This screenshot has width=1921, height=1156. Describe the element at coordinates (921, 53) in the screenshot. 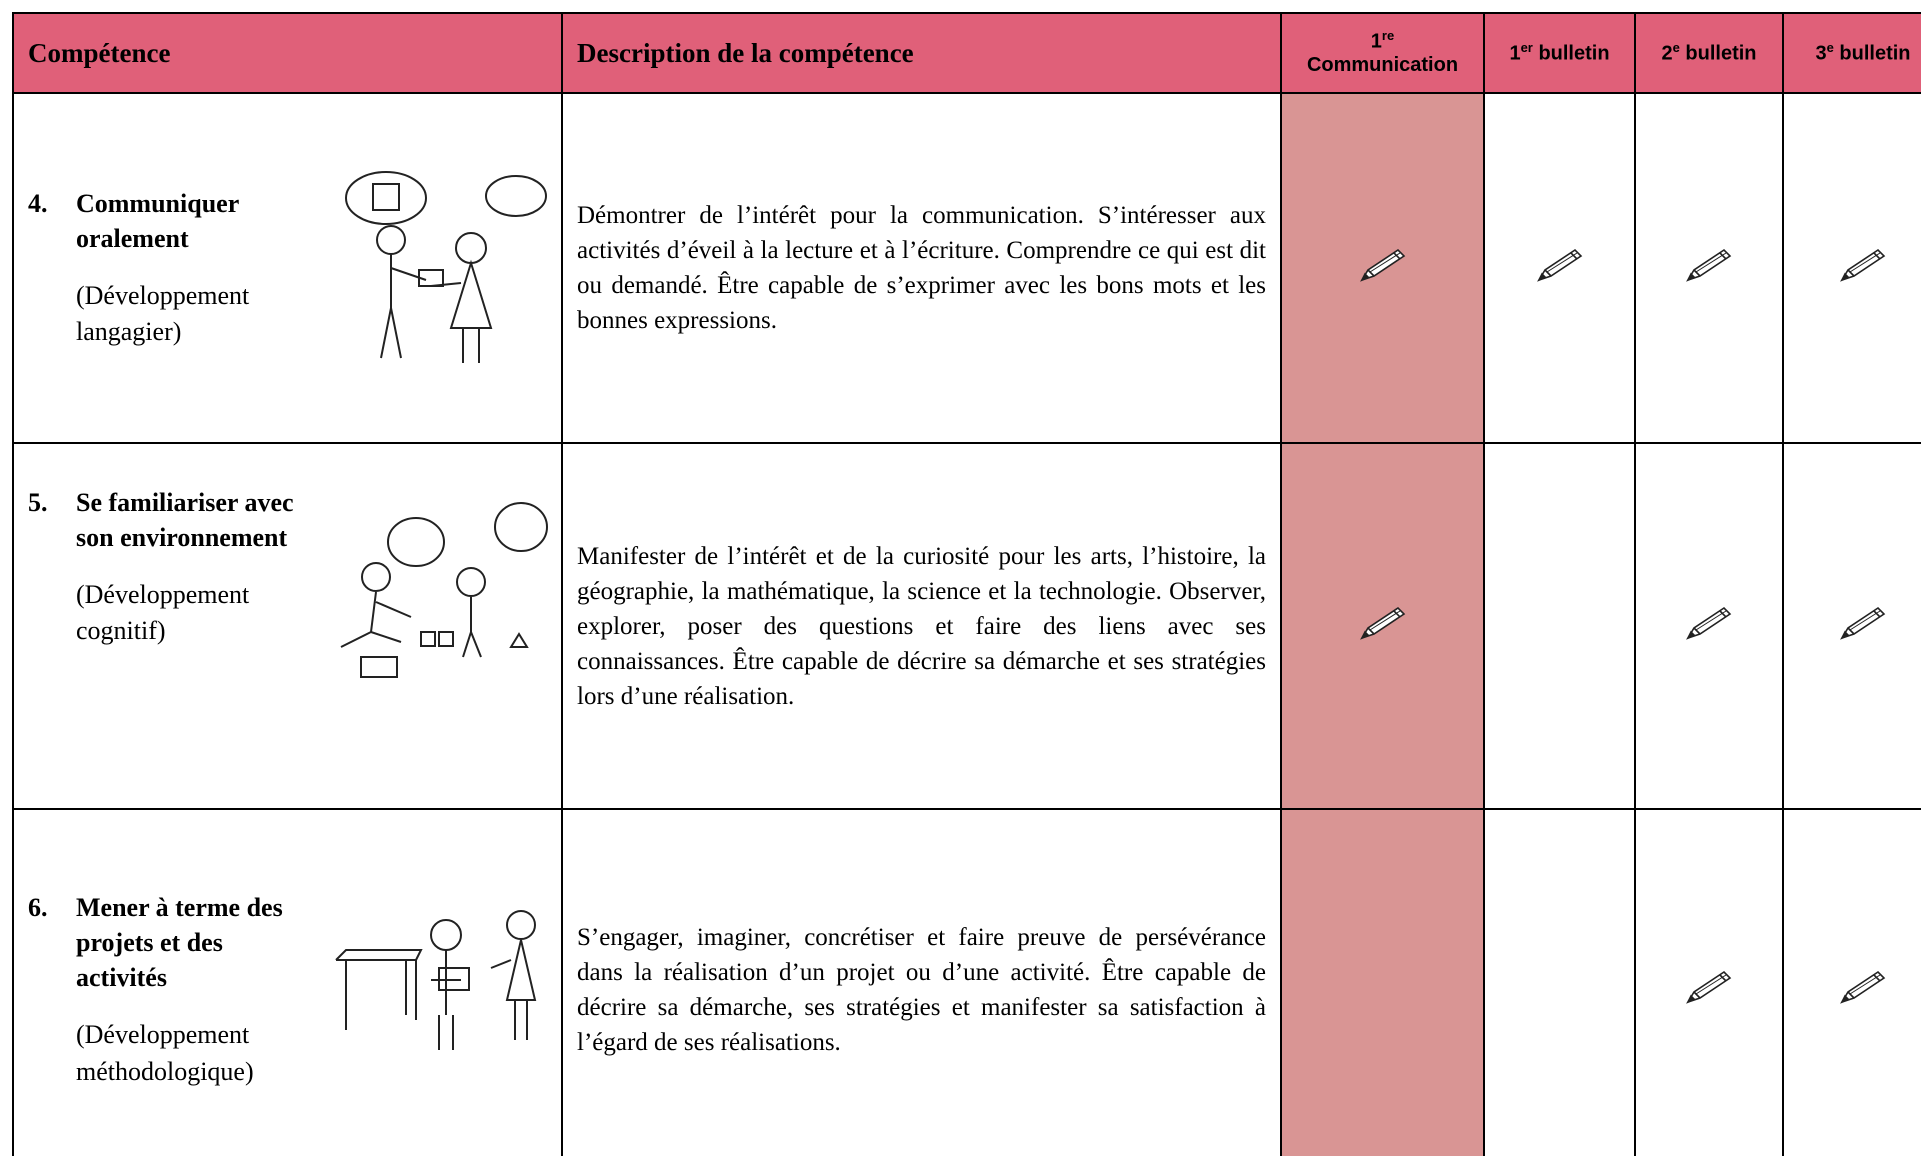

I see `header-cell: Description de la compétence` at that location.